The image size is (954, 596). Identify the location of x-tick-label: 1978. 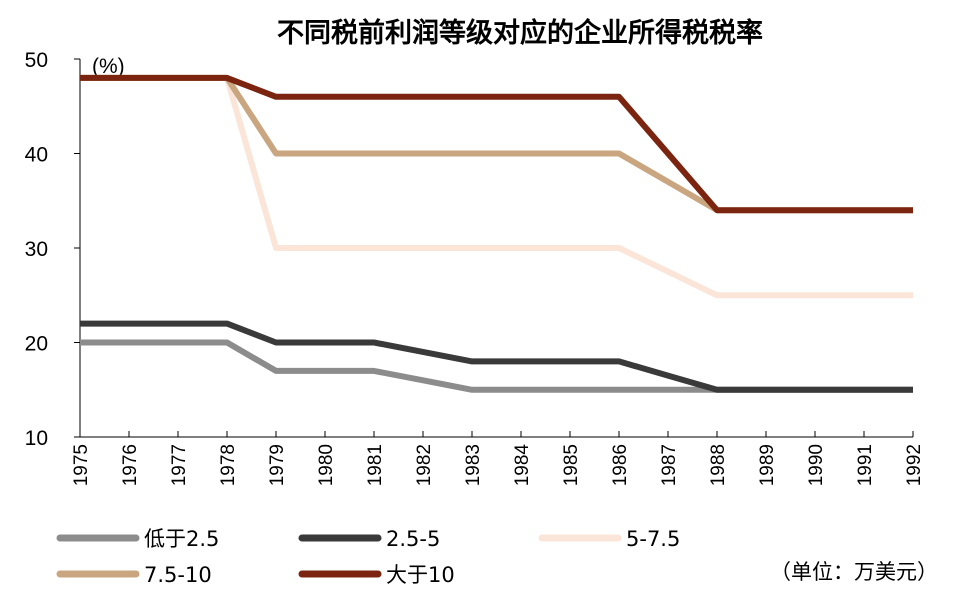
(228, 465).